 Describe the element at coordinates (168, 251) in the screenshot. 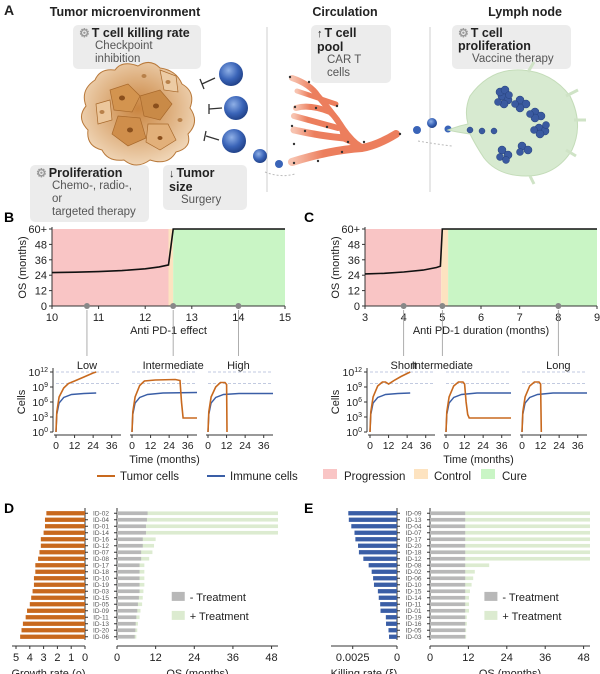

I see `os-line` at that location.